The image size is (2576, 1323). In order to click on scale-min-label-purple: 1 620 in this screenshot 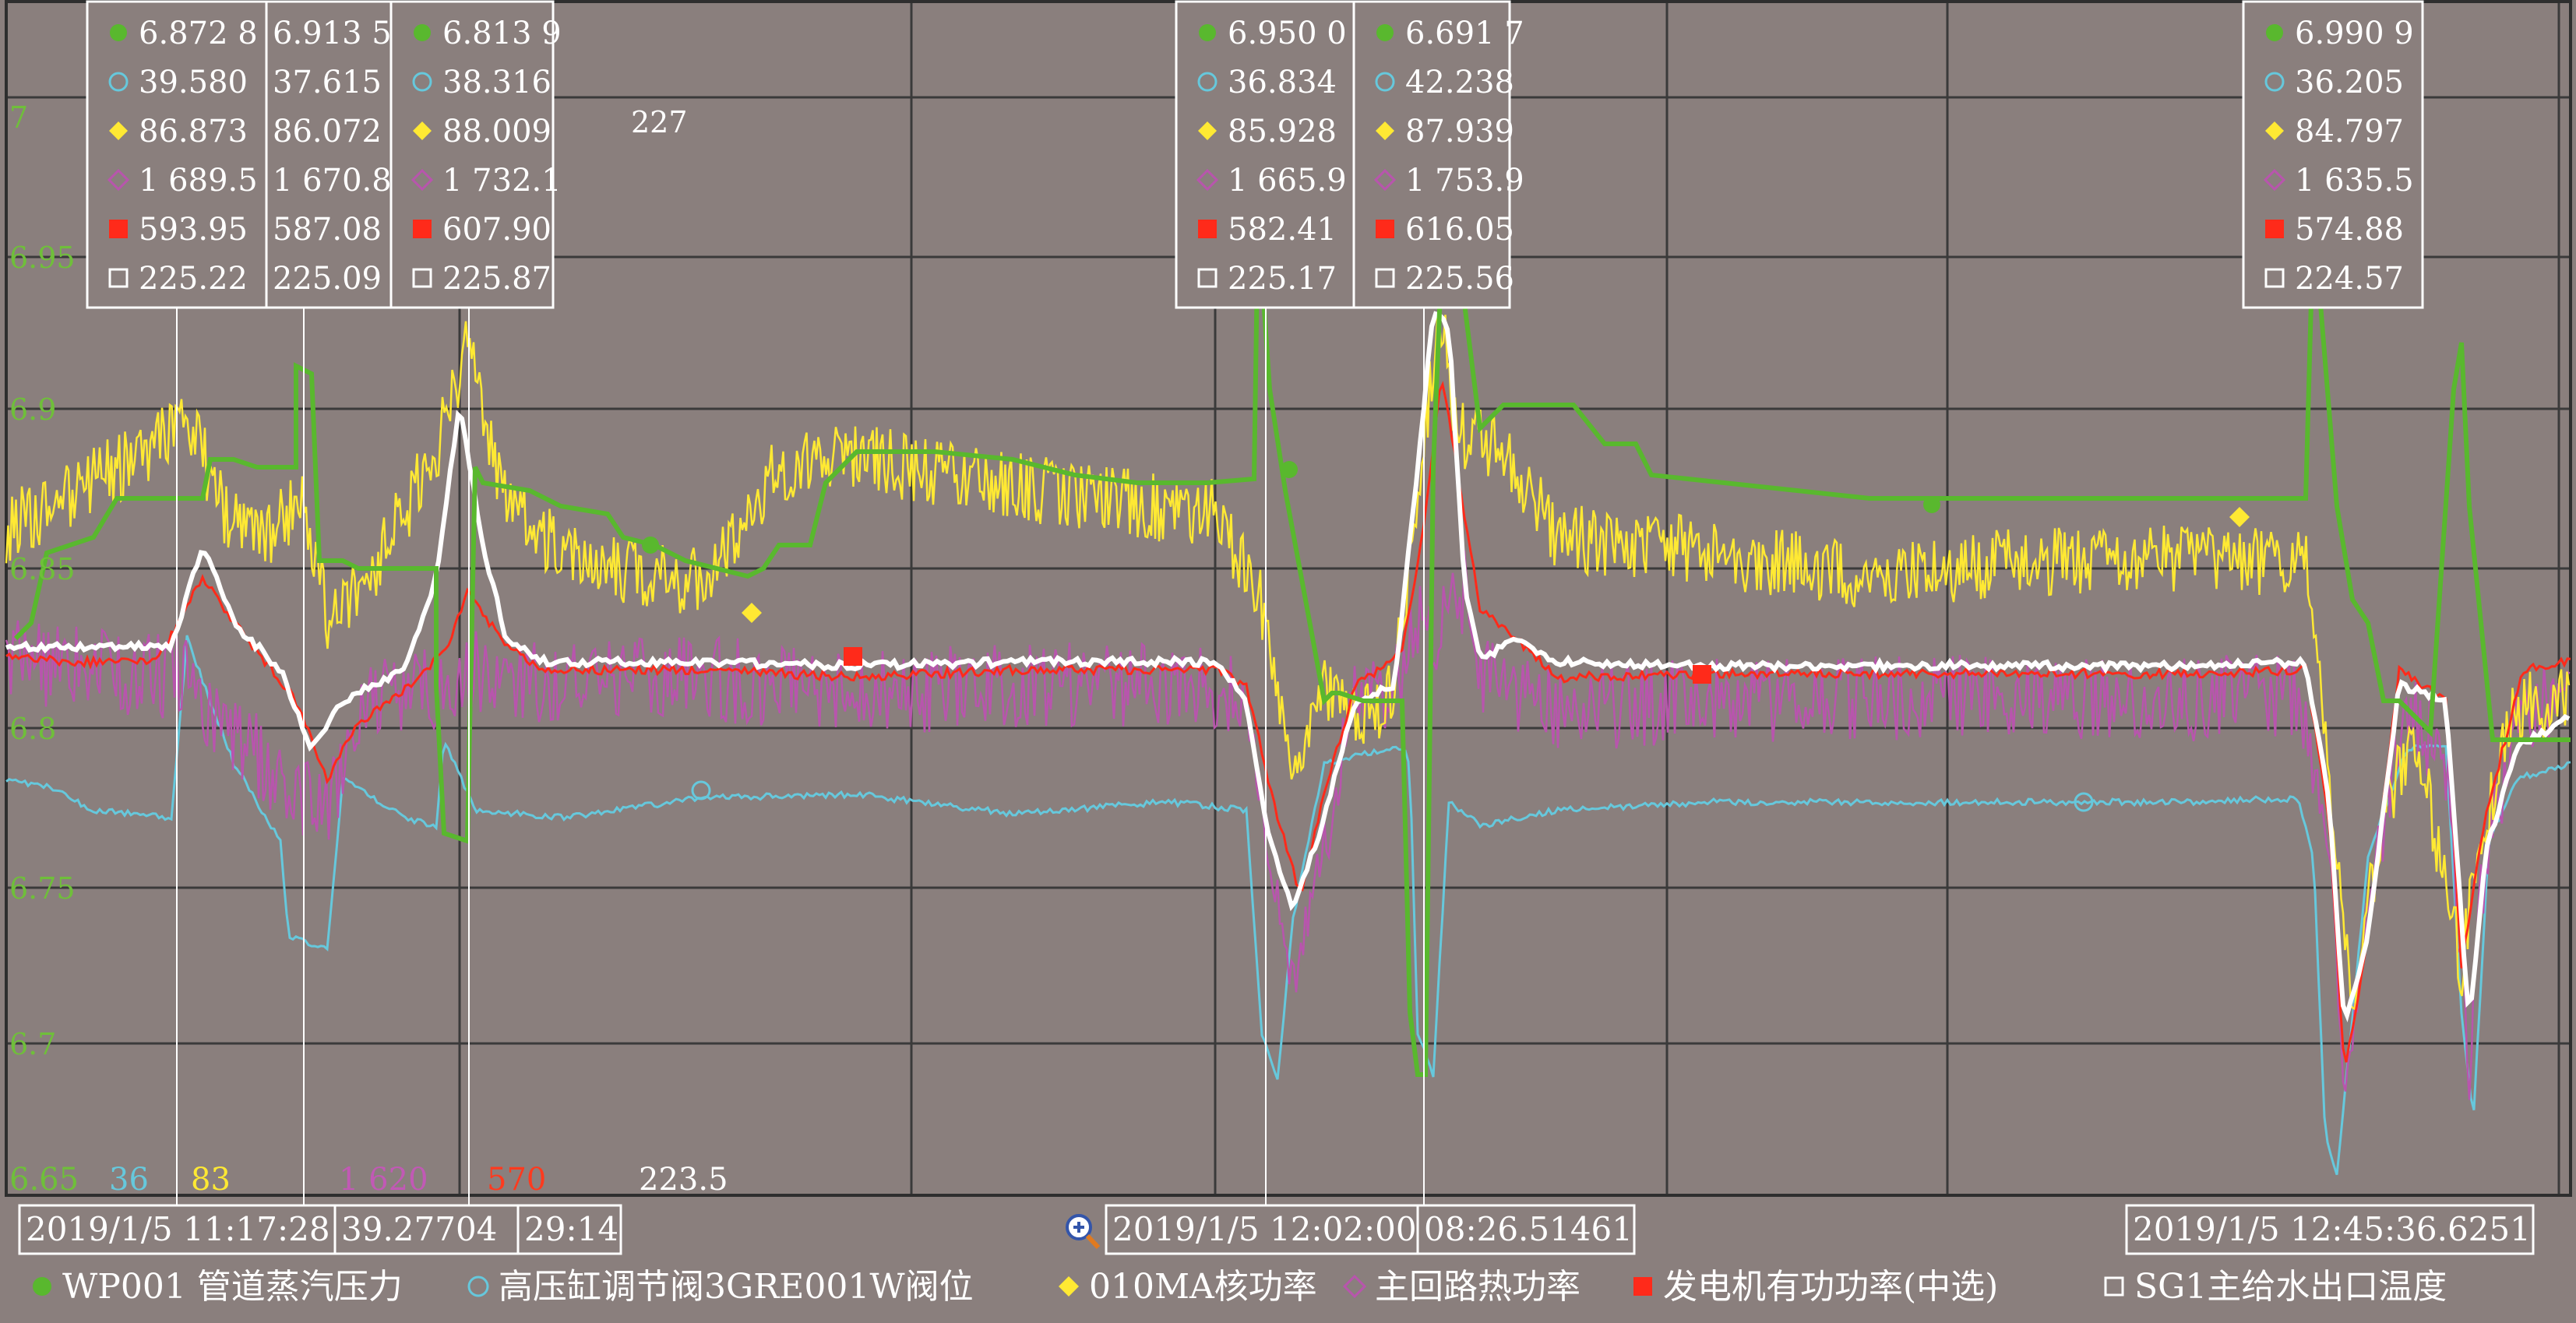, I will do `click(383, 1180)`.